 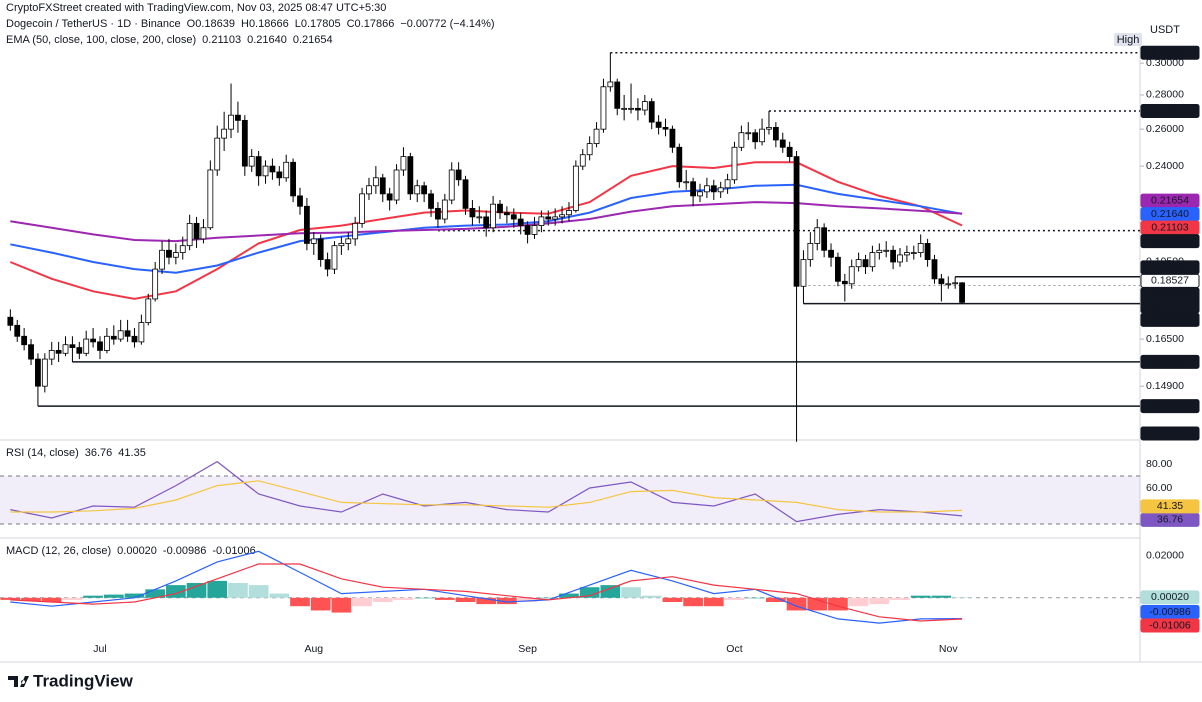 What do you see at coordinates (1170, 52) in the screenshot?
I see `price-tag-label: 0.30684` at bounding box center [1170, 52].